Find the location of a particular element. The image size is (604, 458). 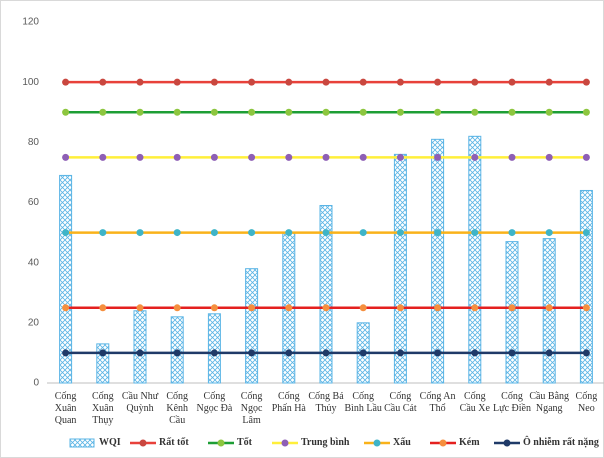

legend-label: Trung bình is located at coordinates (325, 442).